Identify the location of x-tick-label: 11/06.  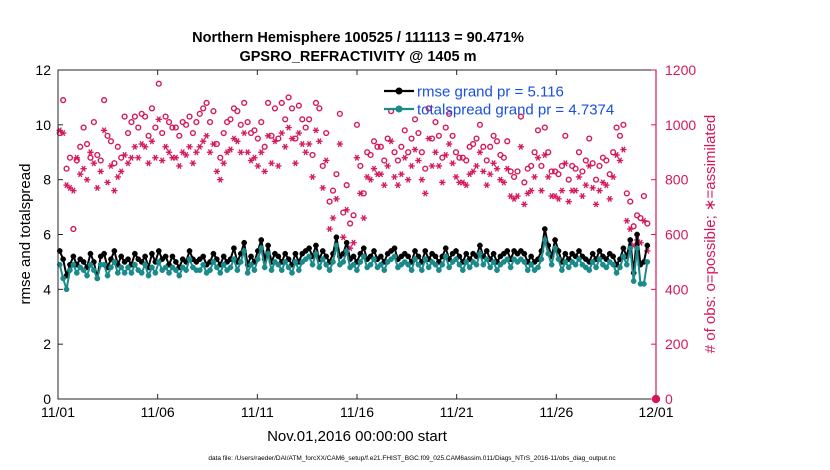
(158, 412).